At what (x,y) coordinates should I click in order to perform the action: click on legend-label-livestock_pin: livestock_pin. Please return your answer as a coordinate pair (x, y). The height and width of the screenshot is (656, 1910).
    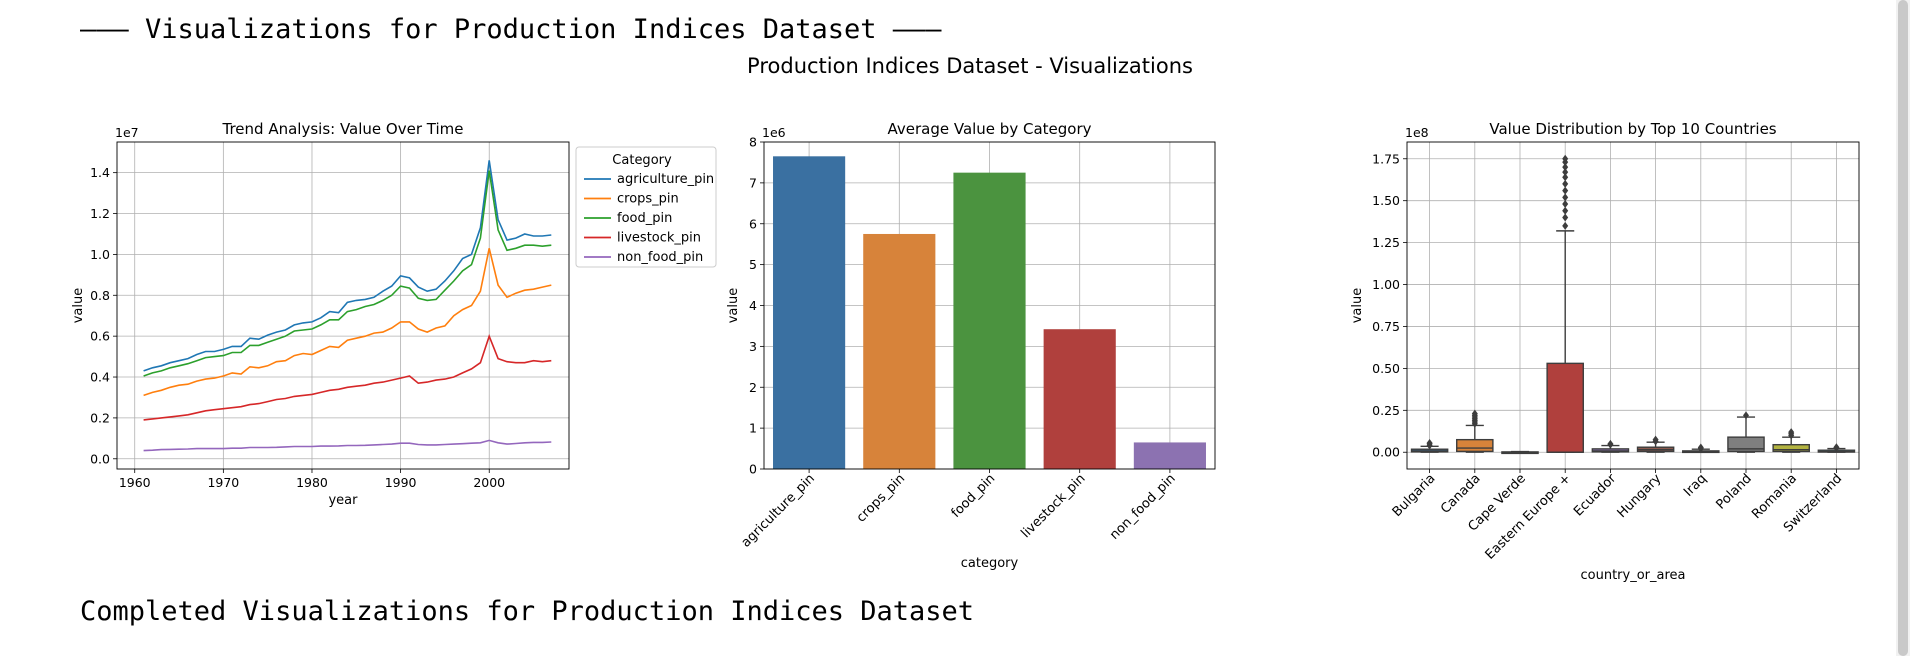
    Looking at the image, I should click on (659, 238).